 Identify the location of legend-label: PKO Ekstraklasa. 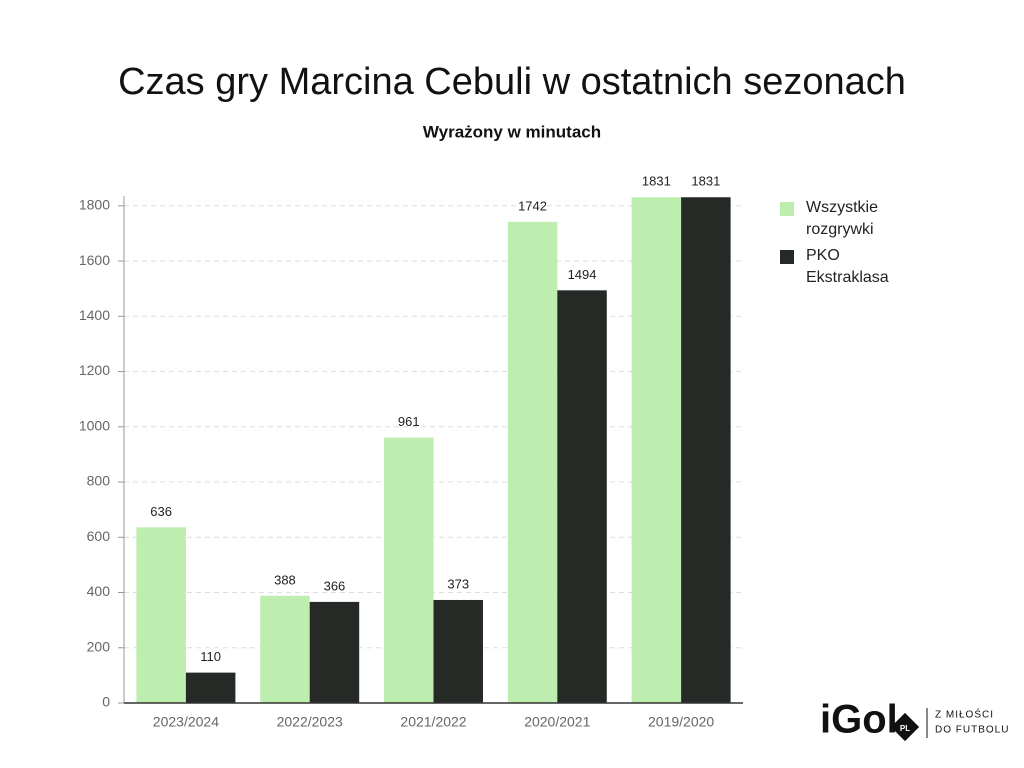
(847, 266).